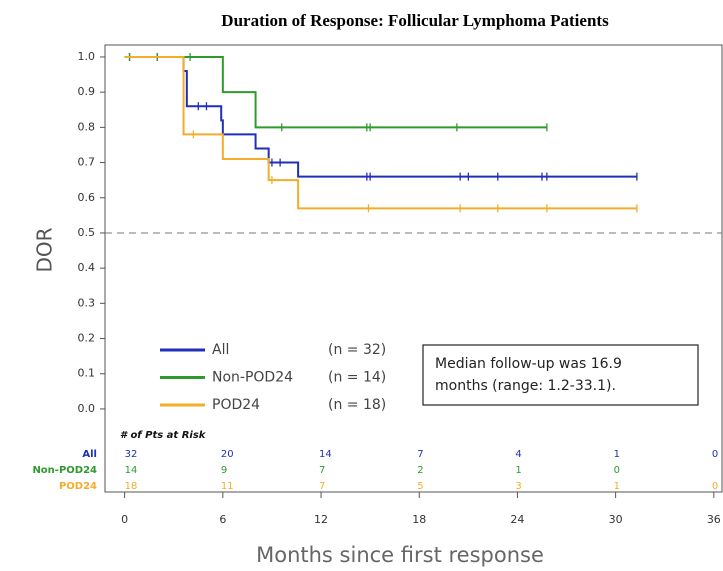 This screenshot has width=723, height=571. I want to click on y-axis-label: DOR, so click(45, 249).